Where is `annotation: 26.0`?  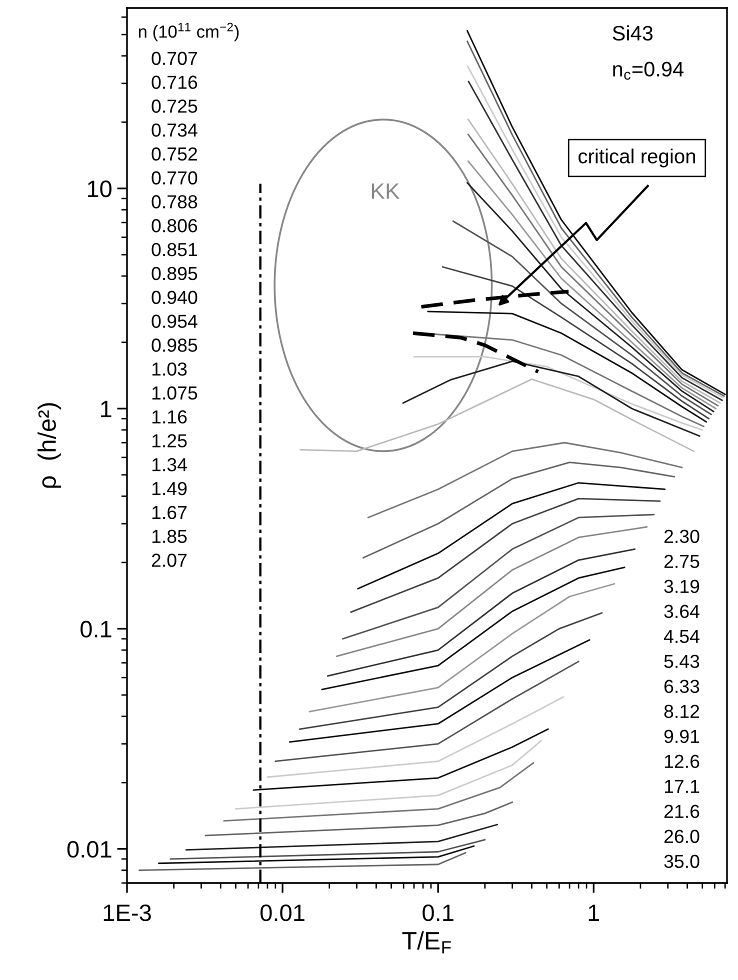 annotation: 26.0 is located at coordinates (682, 837).